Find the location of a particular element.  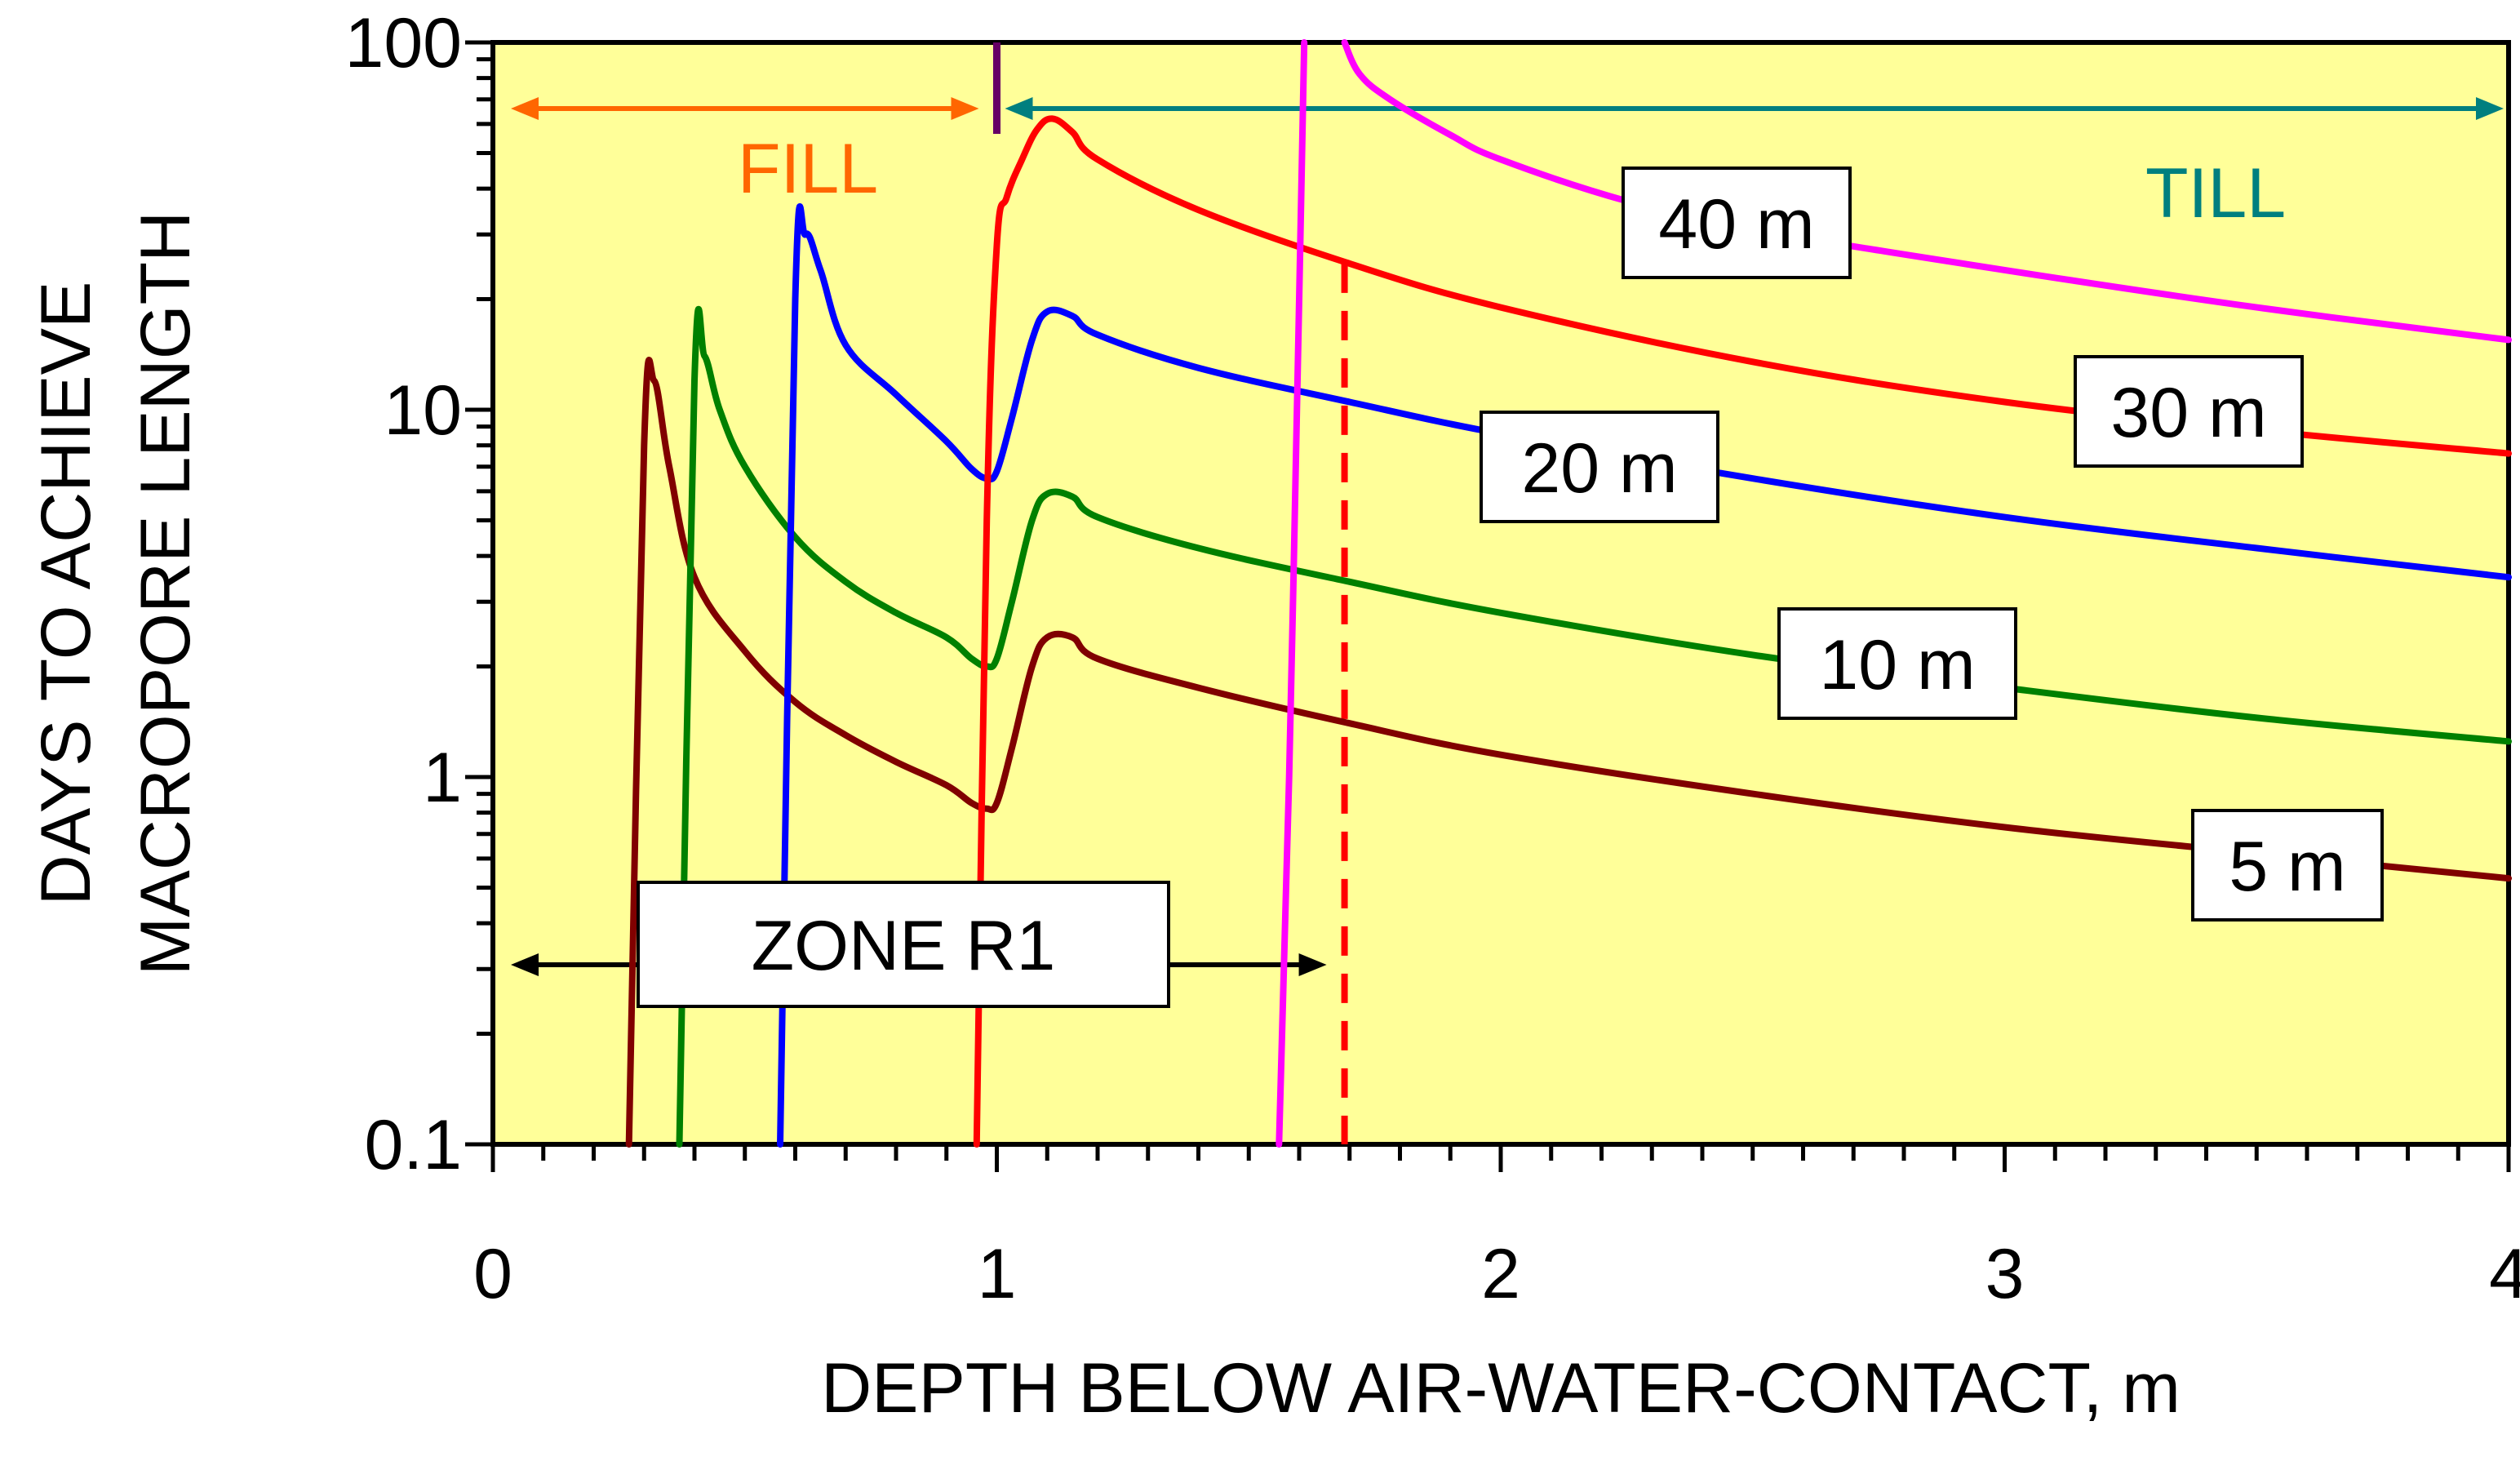

x-tick-label: 1 is located at coordinates (998, 1274).